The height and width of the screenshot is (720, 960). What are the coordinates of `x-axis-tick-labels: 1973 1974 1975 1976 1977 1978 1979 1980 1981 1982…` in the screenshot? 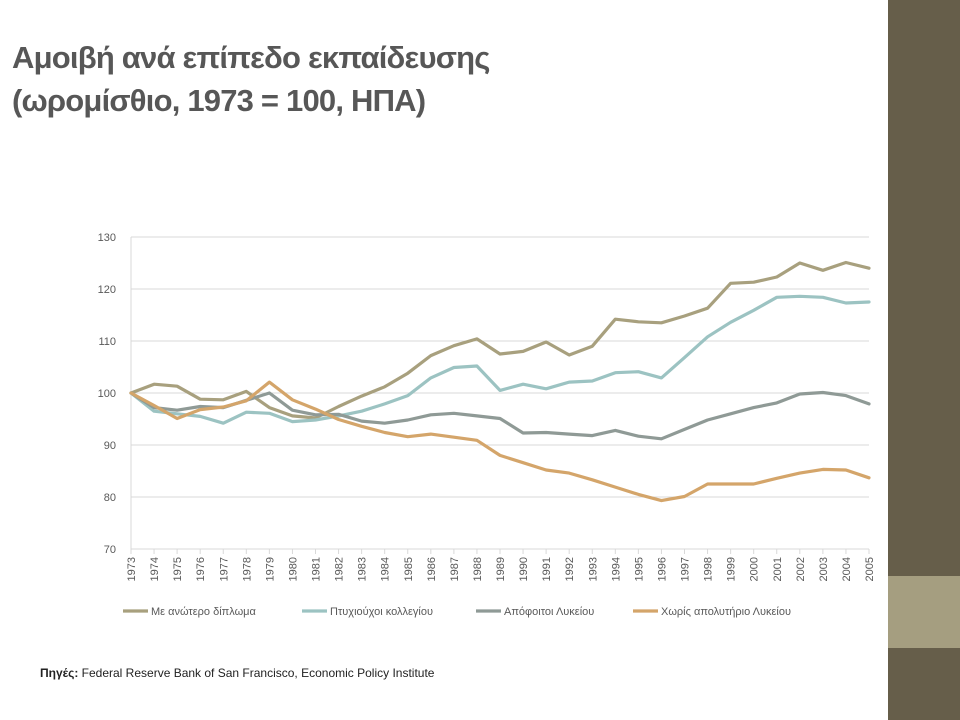 It's located at (501, 569).